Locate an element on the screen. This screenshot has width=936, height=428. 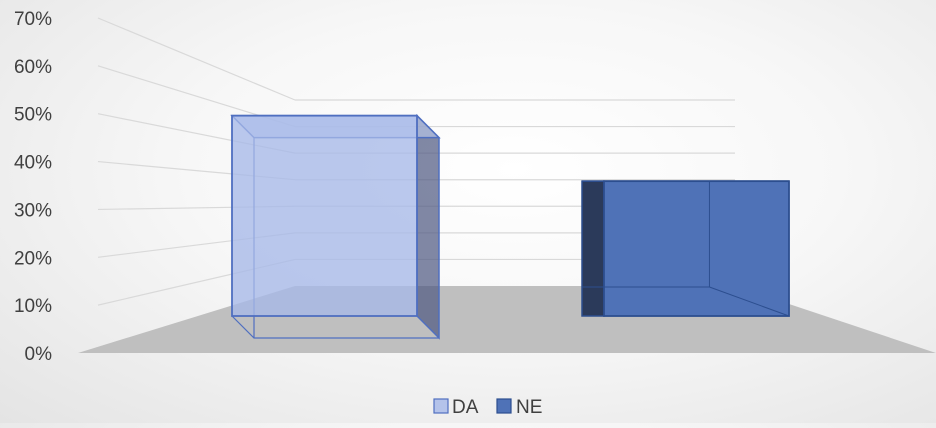
bar-ne is located at coordinates (685, 248).